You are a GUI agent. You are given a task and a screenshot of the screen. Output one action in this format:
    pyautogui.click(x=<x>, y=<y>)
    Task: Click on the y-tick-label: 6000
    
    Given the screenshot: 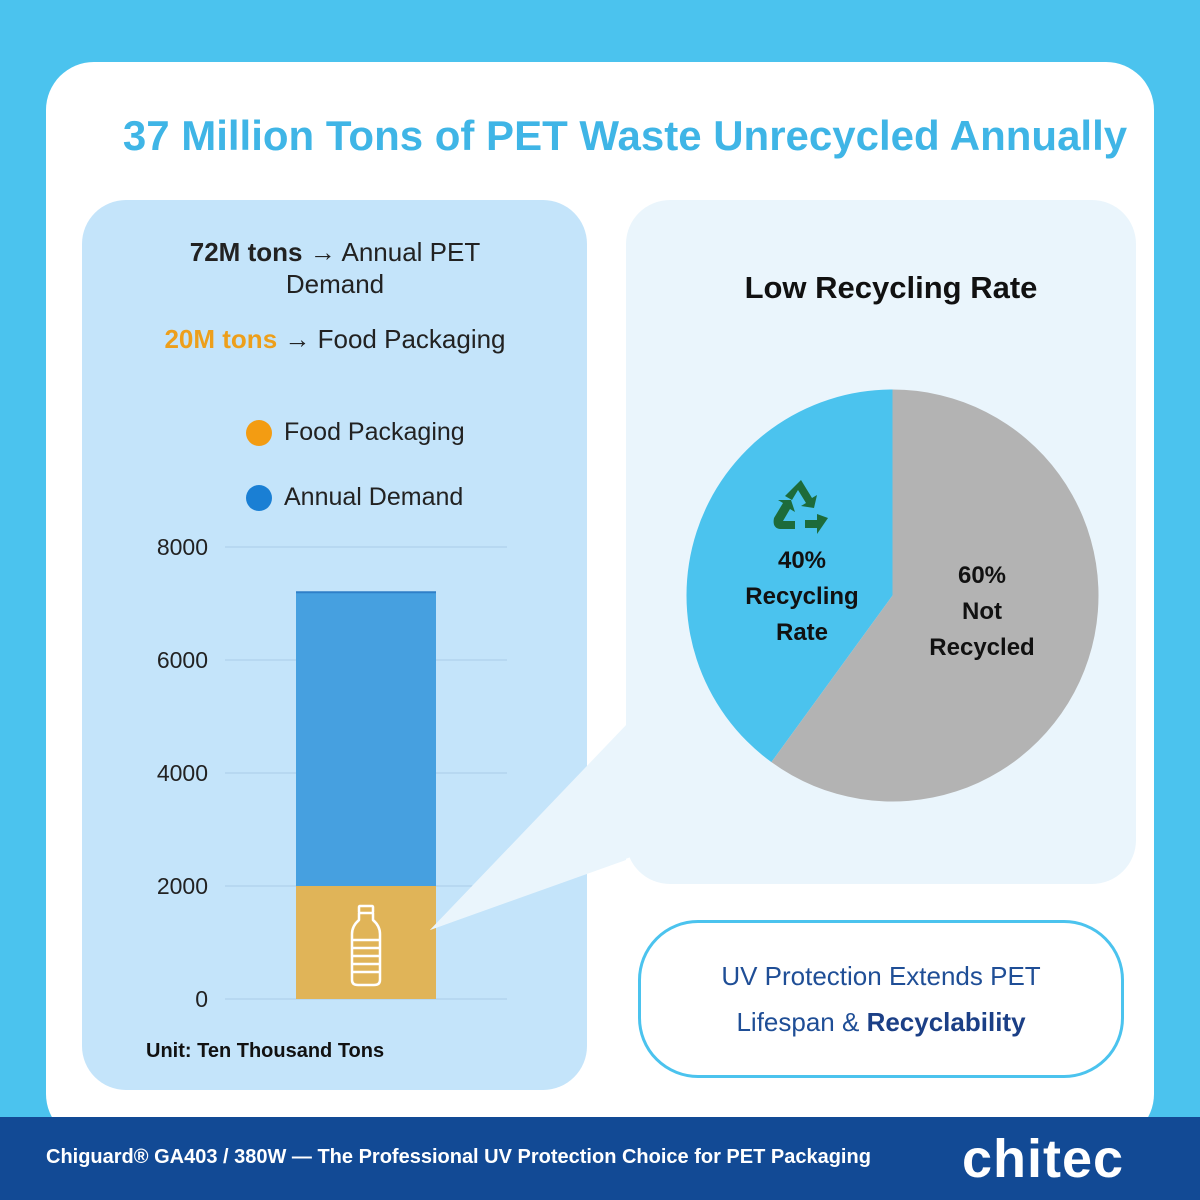 What is the action you would take?
    pyautogui.click(x=182, y=660)
    